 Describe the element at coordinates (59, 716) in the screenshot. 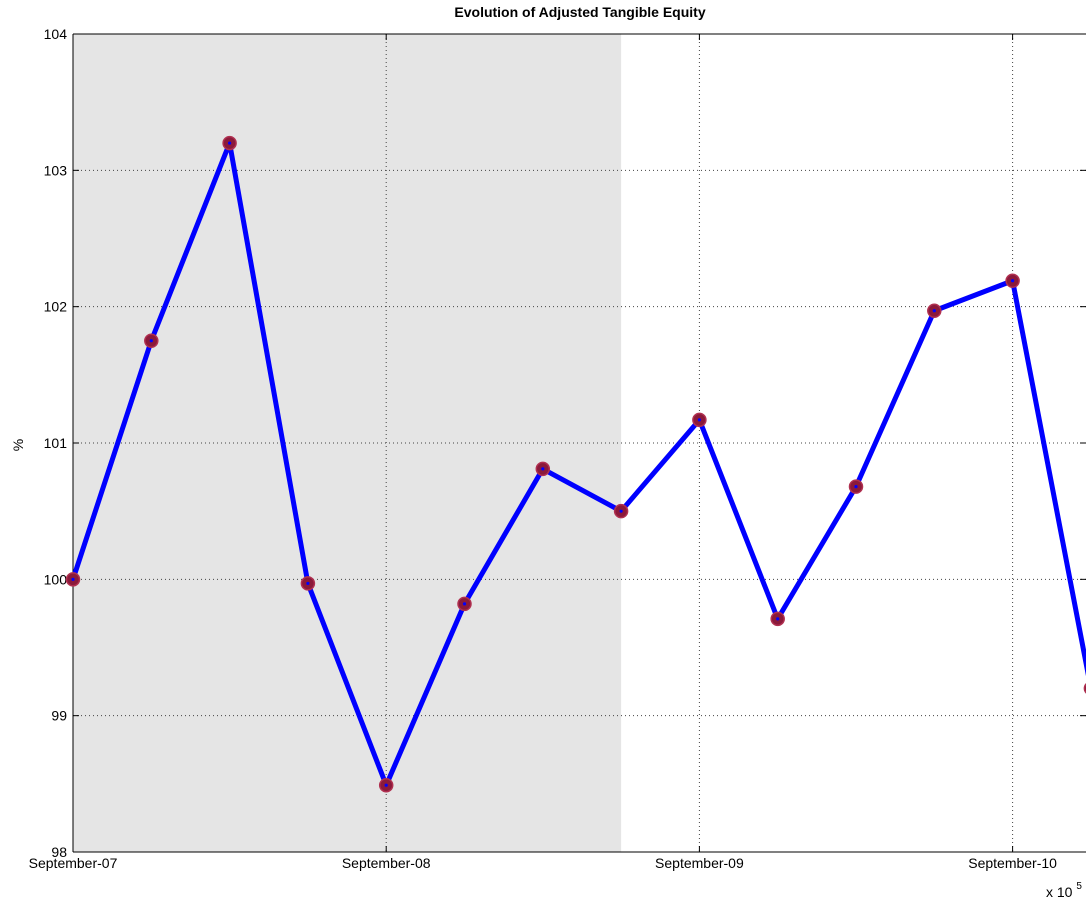

I see `y-tick-label: 99` at that location.